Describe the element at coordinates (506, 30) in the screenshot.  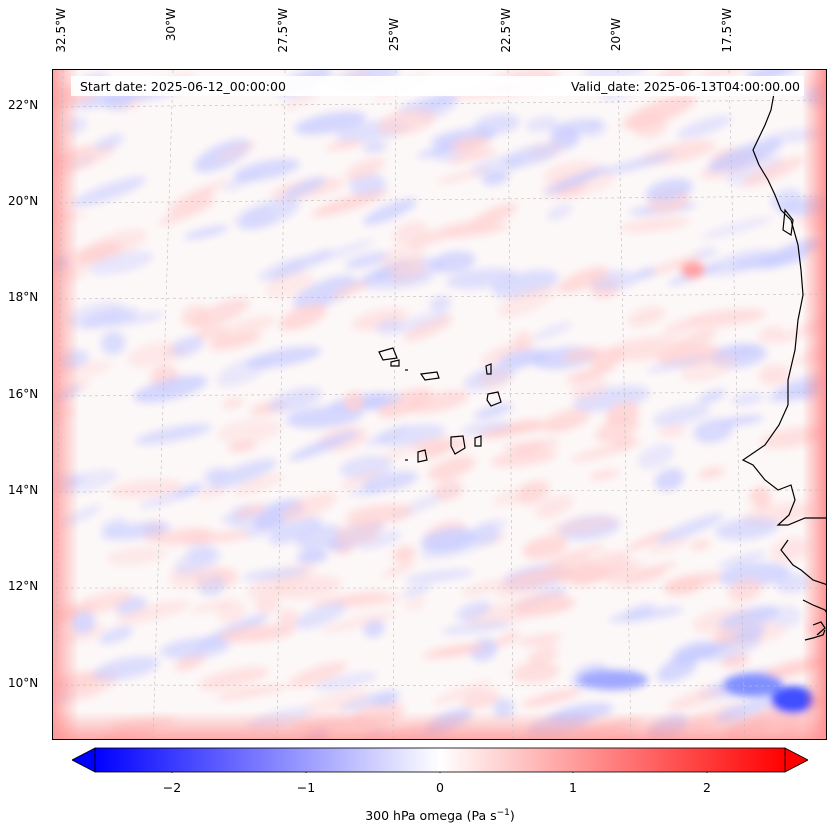
I see `lon-label: 22.5°W` at that location.